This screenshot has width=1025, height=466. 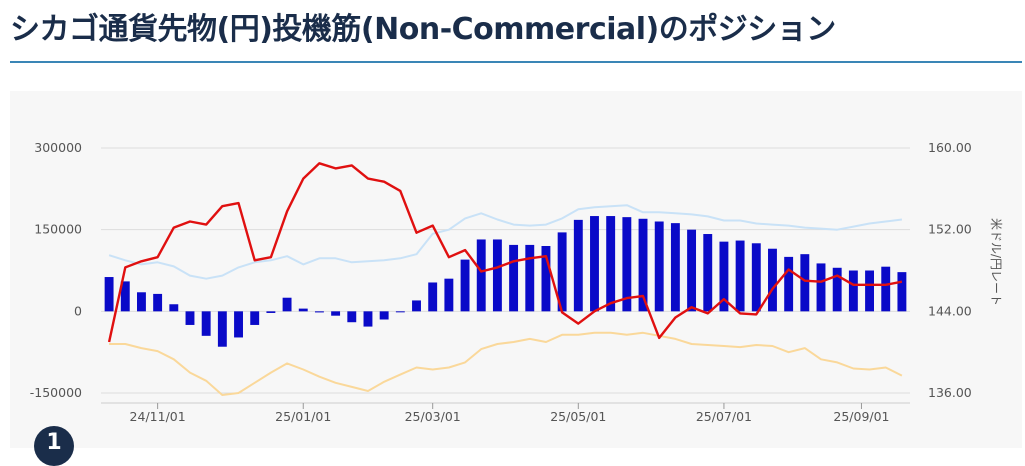 What do you see at coordinates (423, 29) in the screenshot?
I see `page-title: シカゴ通貨先物(円)投機筋(Non-Commercial)のポジション` at bounding box center [423, 29].